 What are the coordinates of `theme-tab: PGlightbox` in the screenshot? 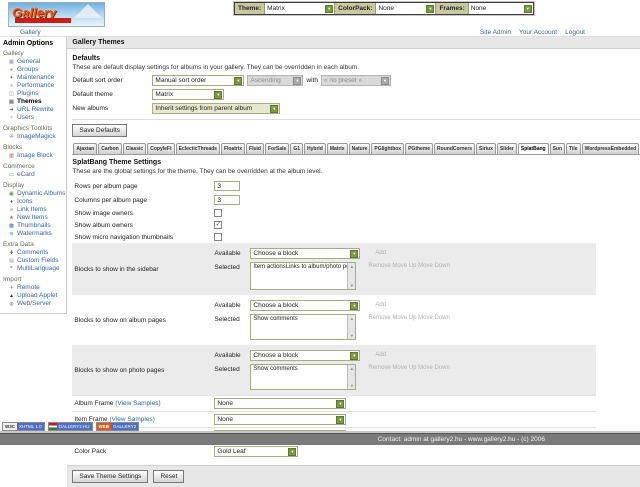 It's located at (388, 148).